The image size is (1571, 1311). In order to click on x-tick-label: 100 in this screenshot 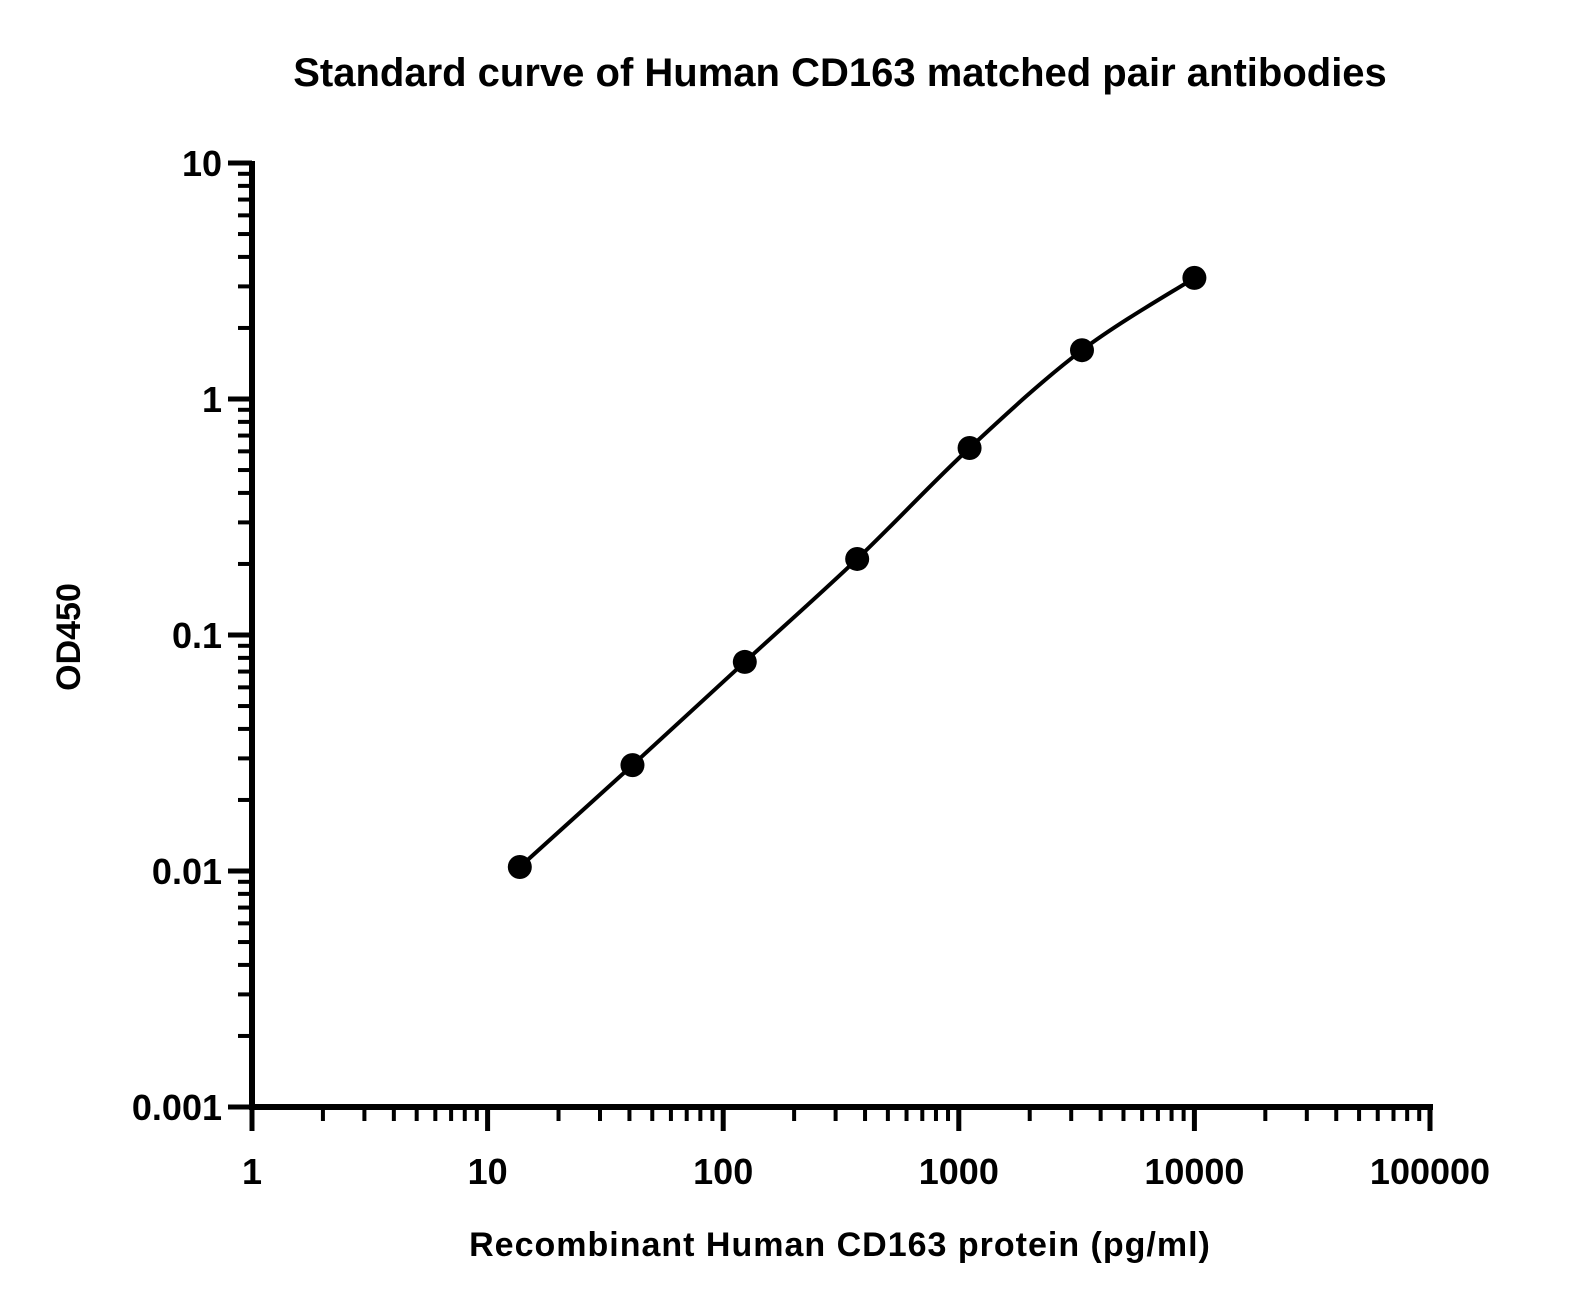, I will do `click(723, 1171)`.